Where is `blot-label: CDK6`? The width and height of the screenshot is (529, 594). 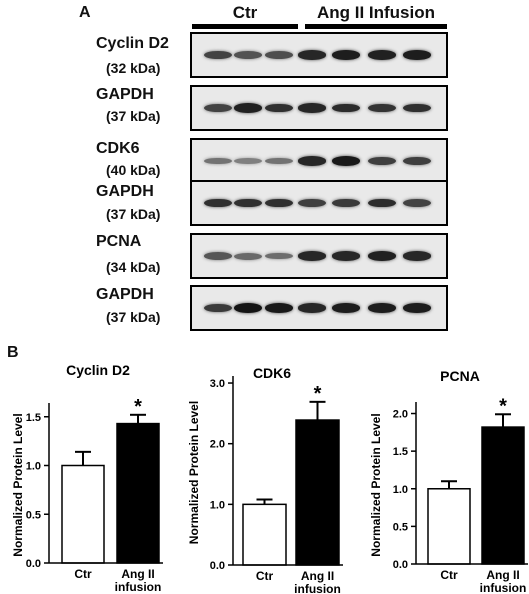
blot-label: CDK6 is located at coordinates (118, 148).